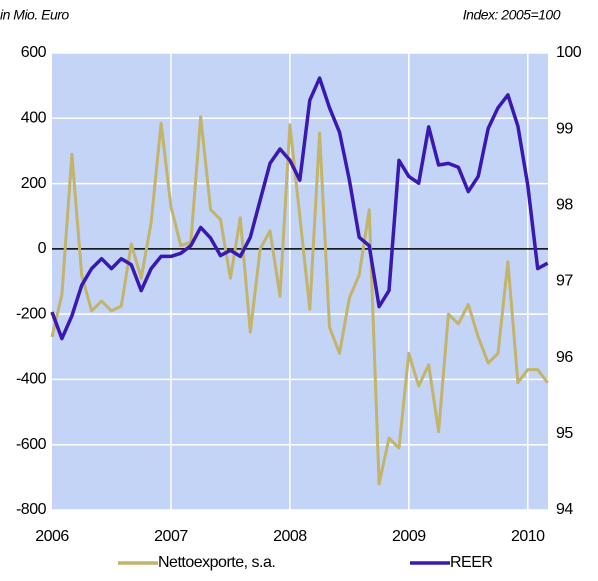  What do you see at coordinates (512, 15) in the screenshot?
I see `right-axis-label: Index: 2005=100` at bounding box center [512, 15].